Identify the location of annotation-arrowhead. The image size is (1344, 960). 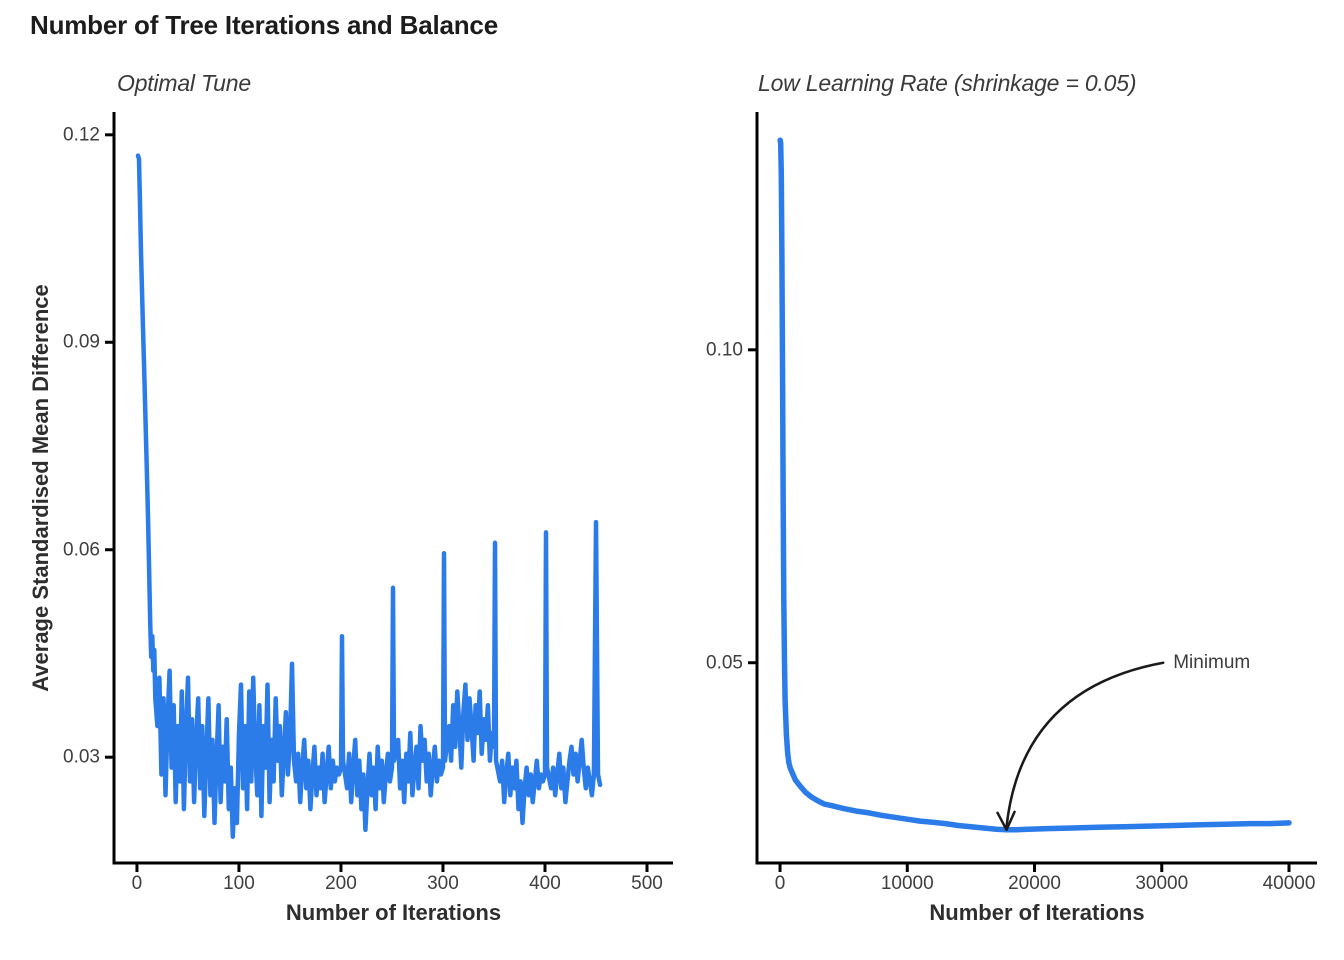
(1006, 821).